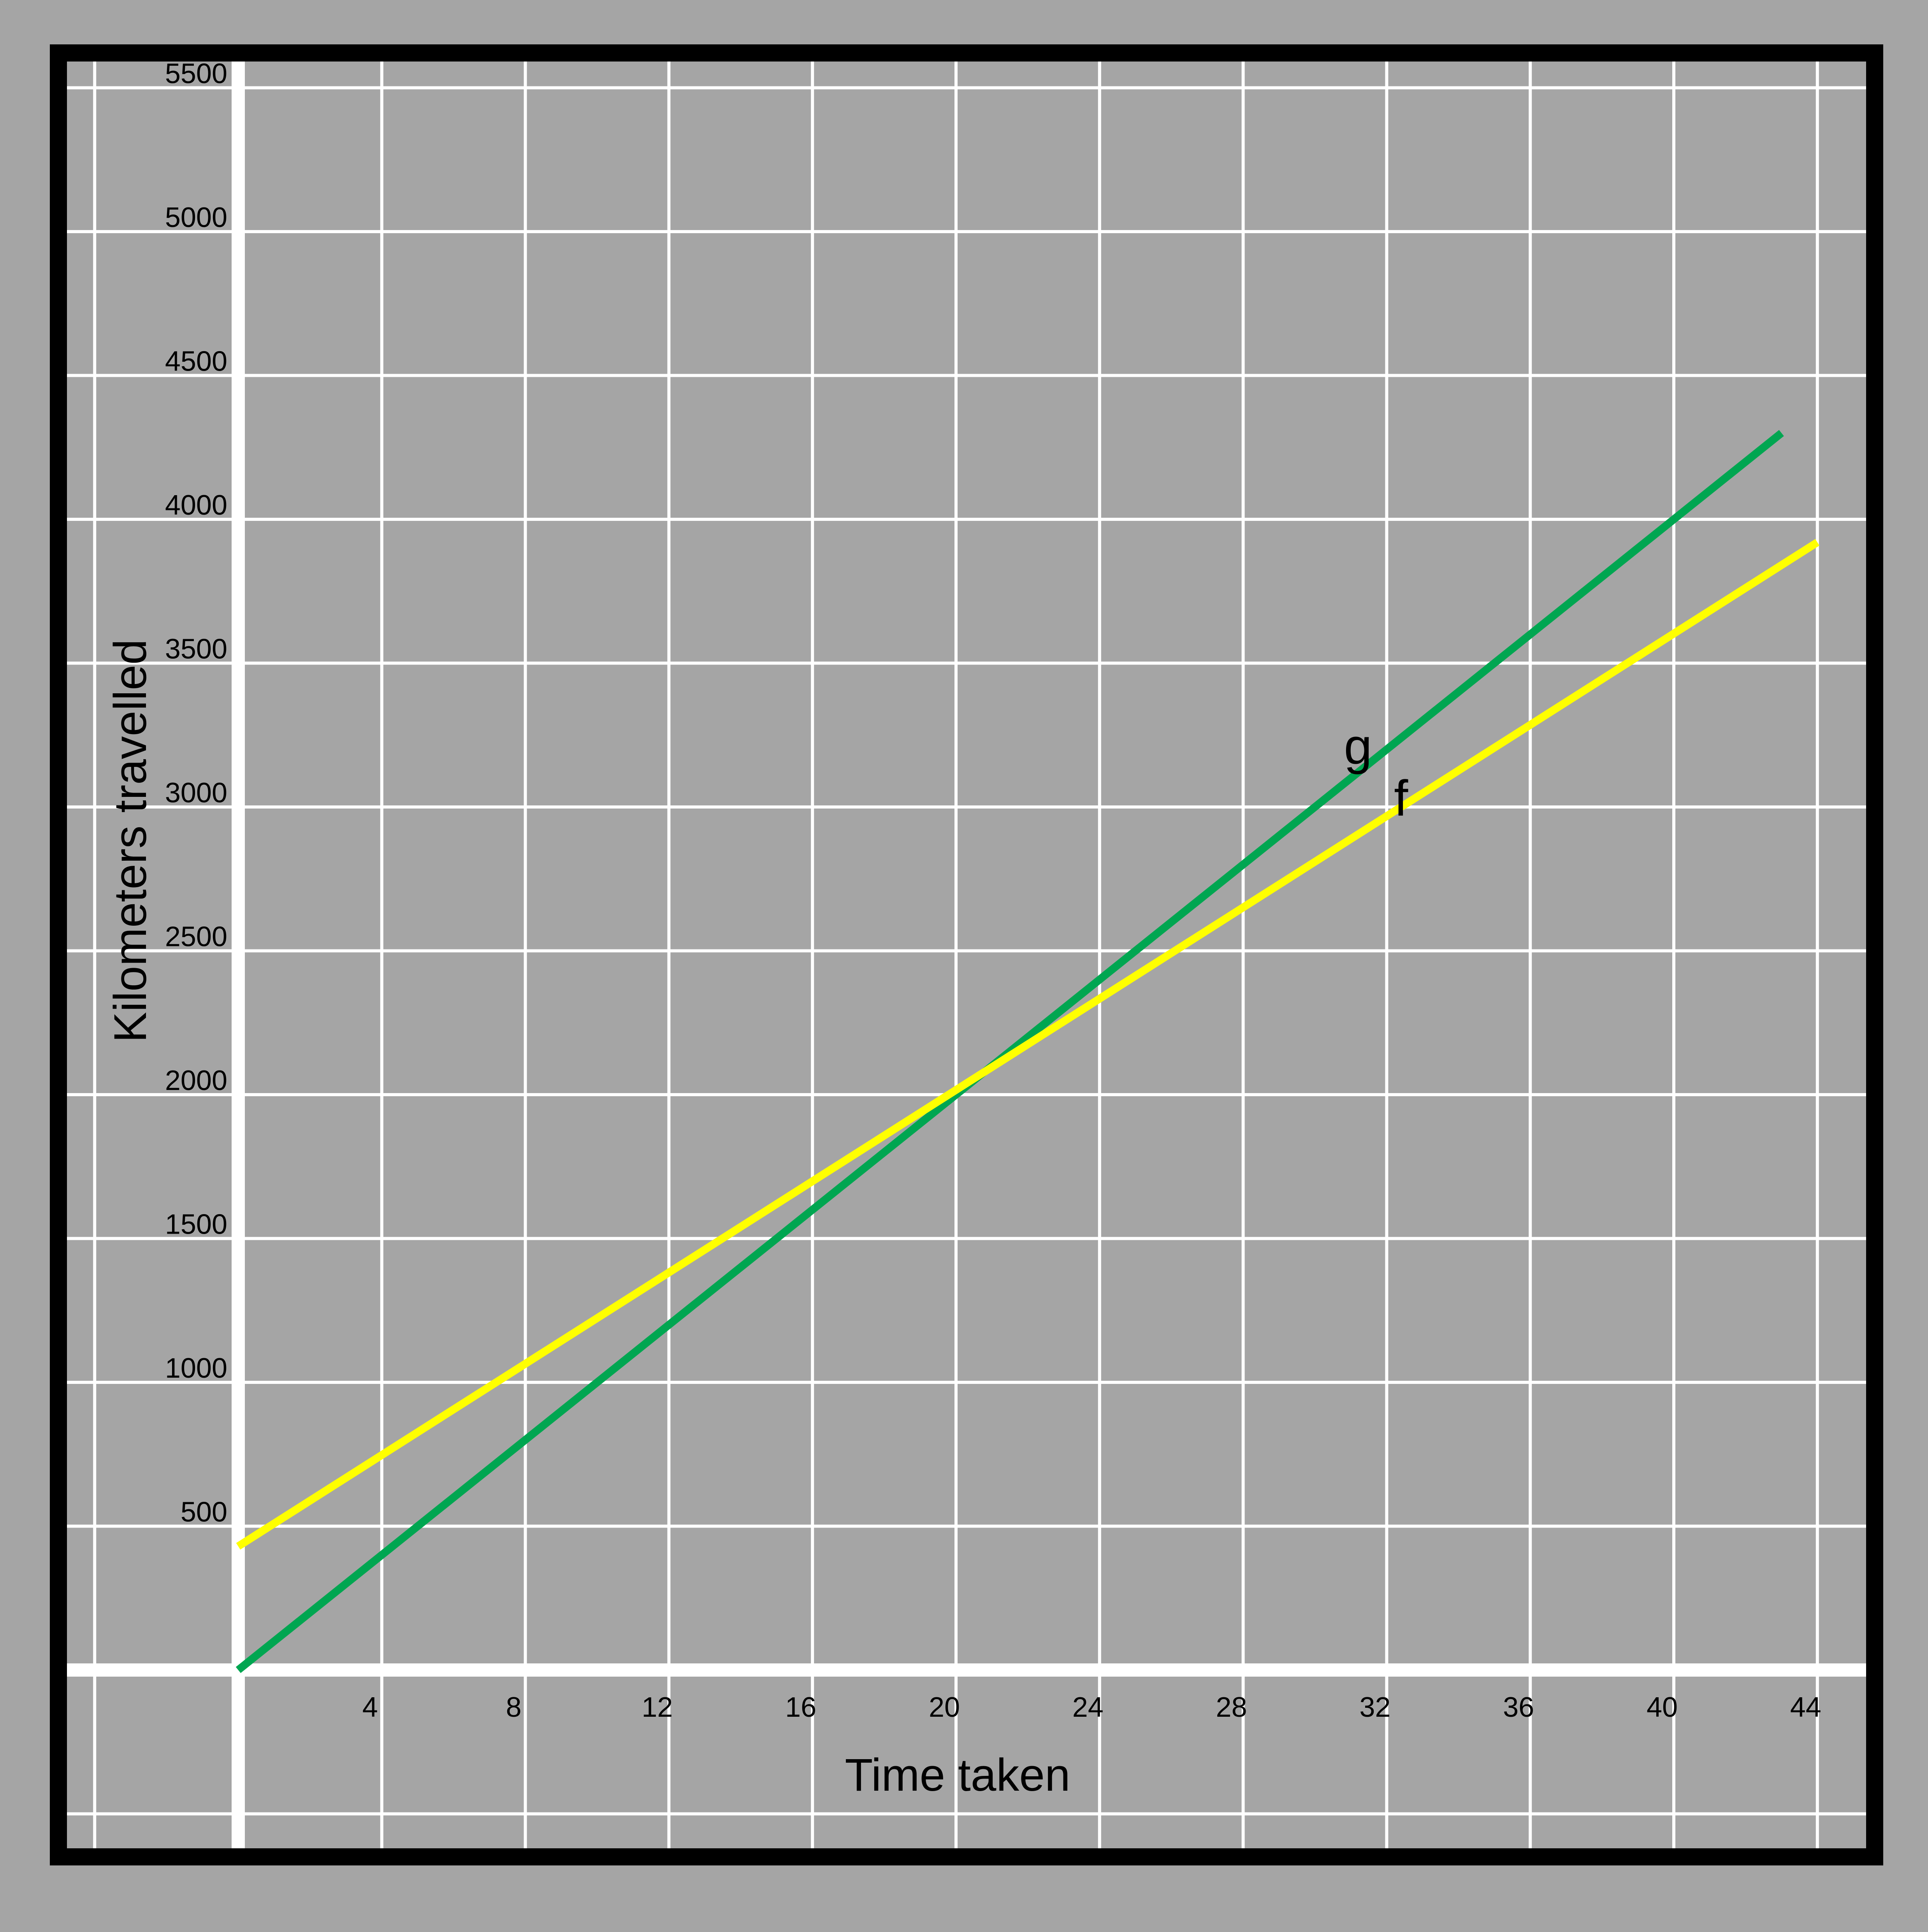 This screenshot has width=1928, height=1932. I want to click on y-tick-label: 5000, so click(196, 217).